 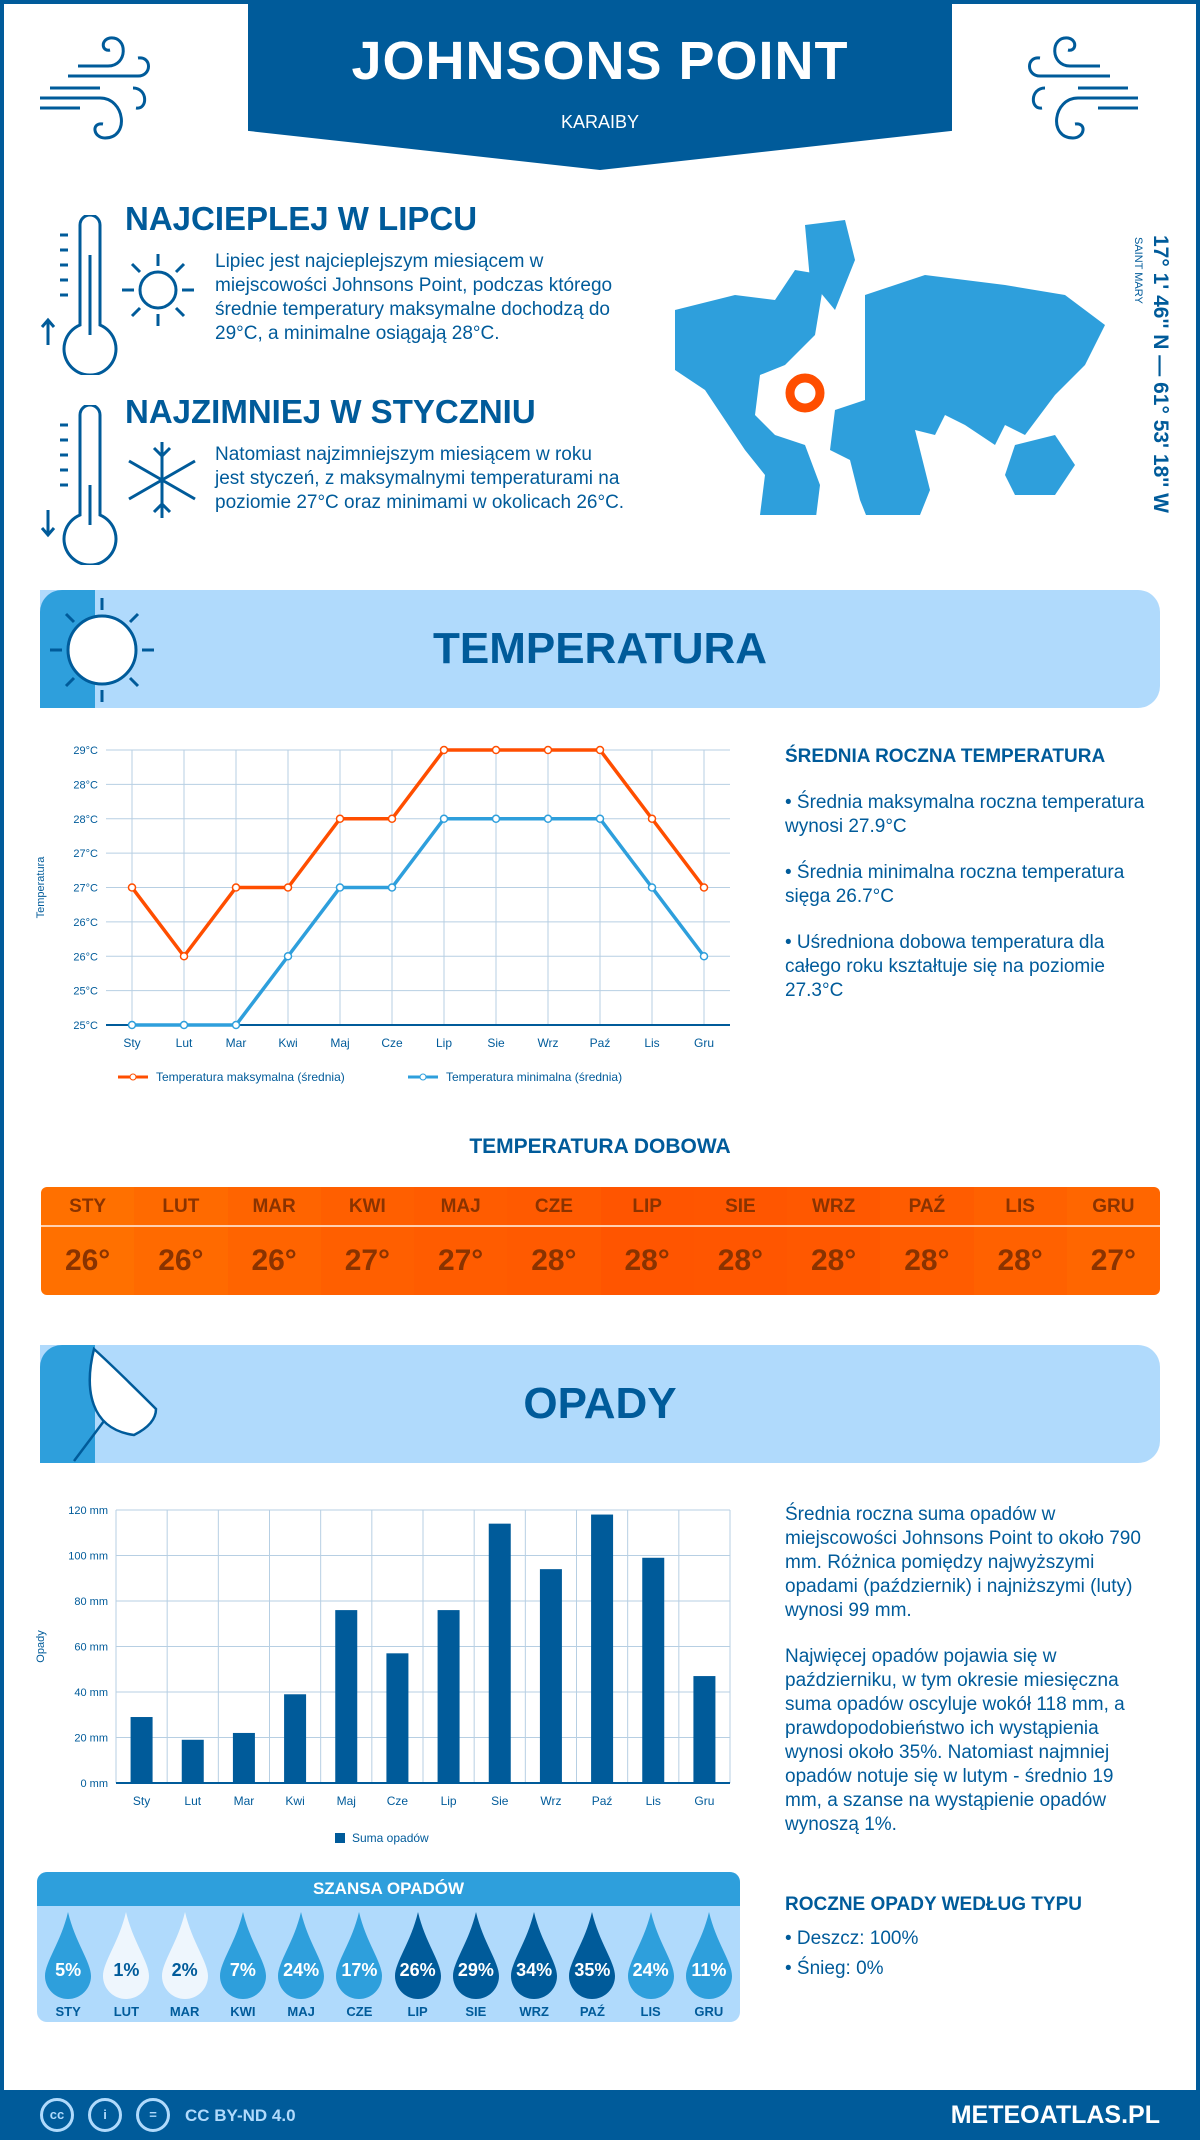 What do you see at coordinates (476, 2011) in the screenshot?
I see `month-label: SIE` at bounding box center [476, 2011].